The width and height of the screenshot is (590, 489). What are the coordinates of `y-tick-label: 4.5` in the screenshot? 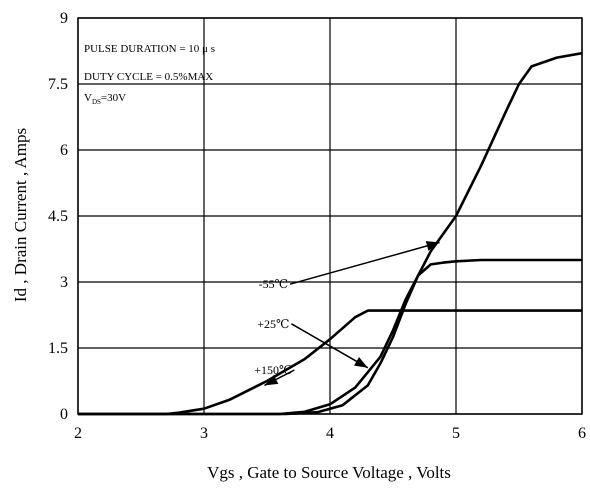 It's located at (58, 216).